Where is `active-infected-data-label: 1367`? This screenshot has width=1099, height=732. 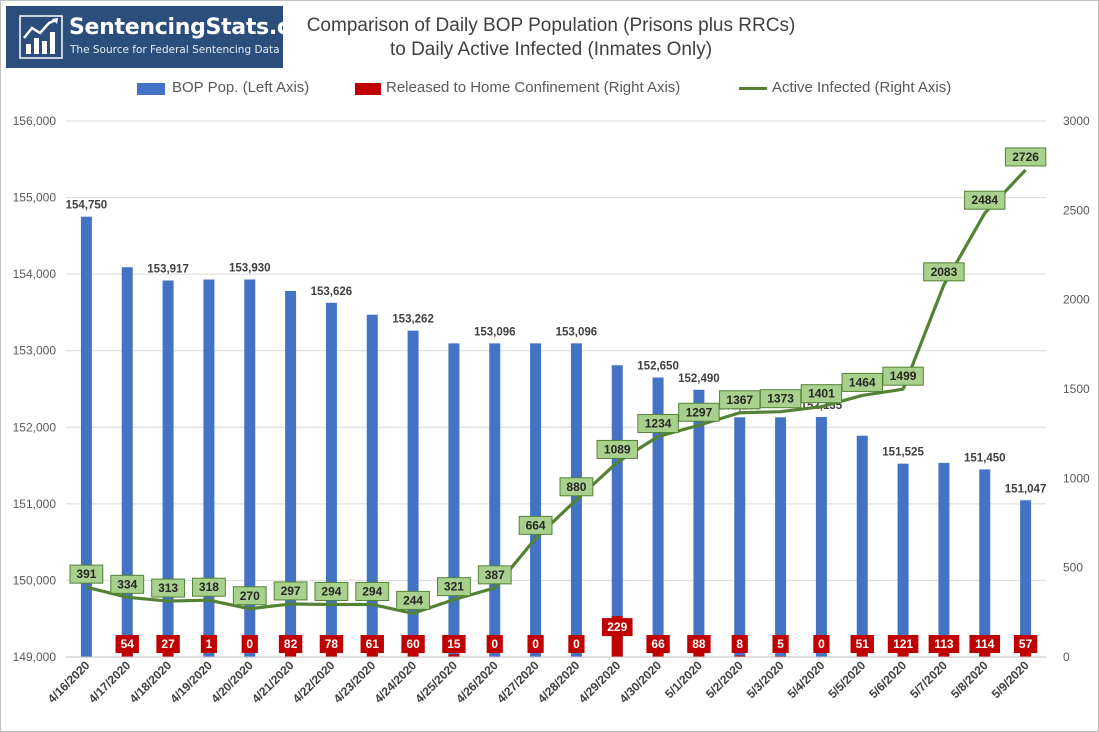
active-infected-data-label: 1367 is located at coordinates (739, 400).